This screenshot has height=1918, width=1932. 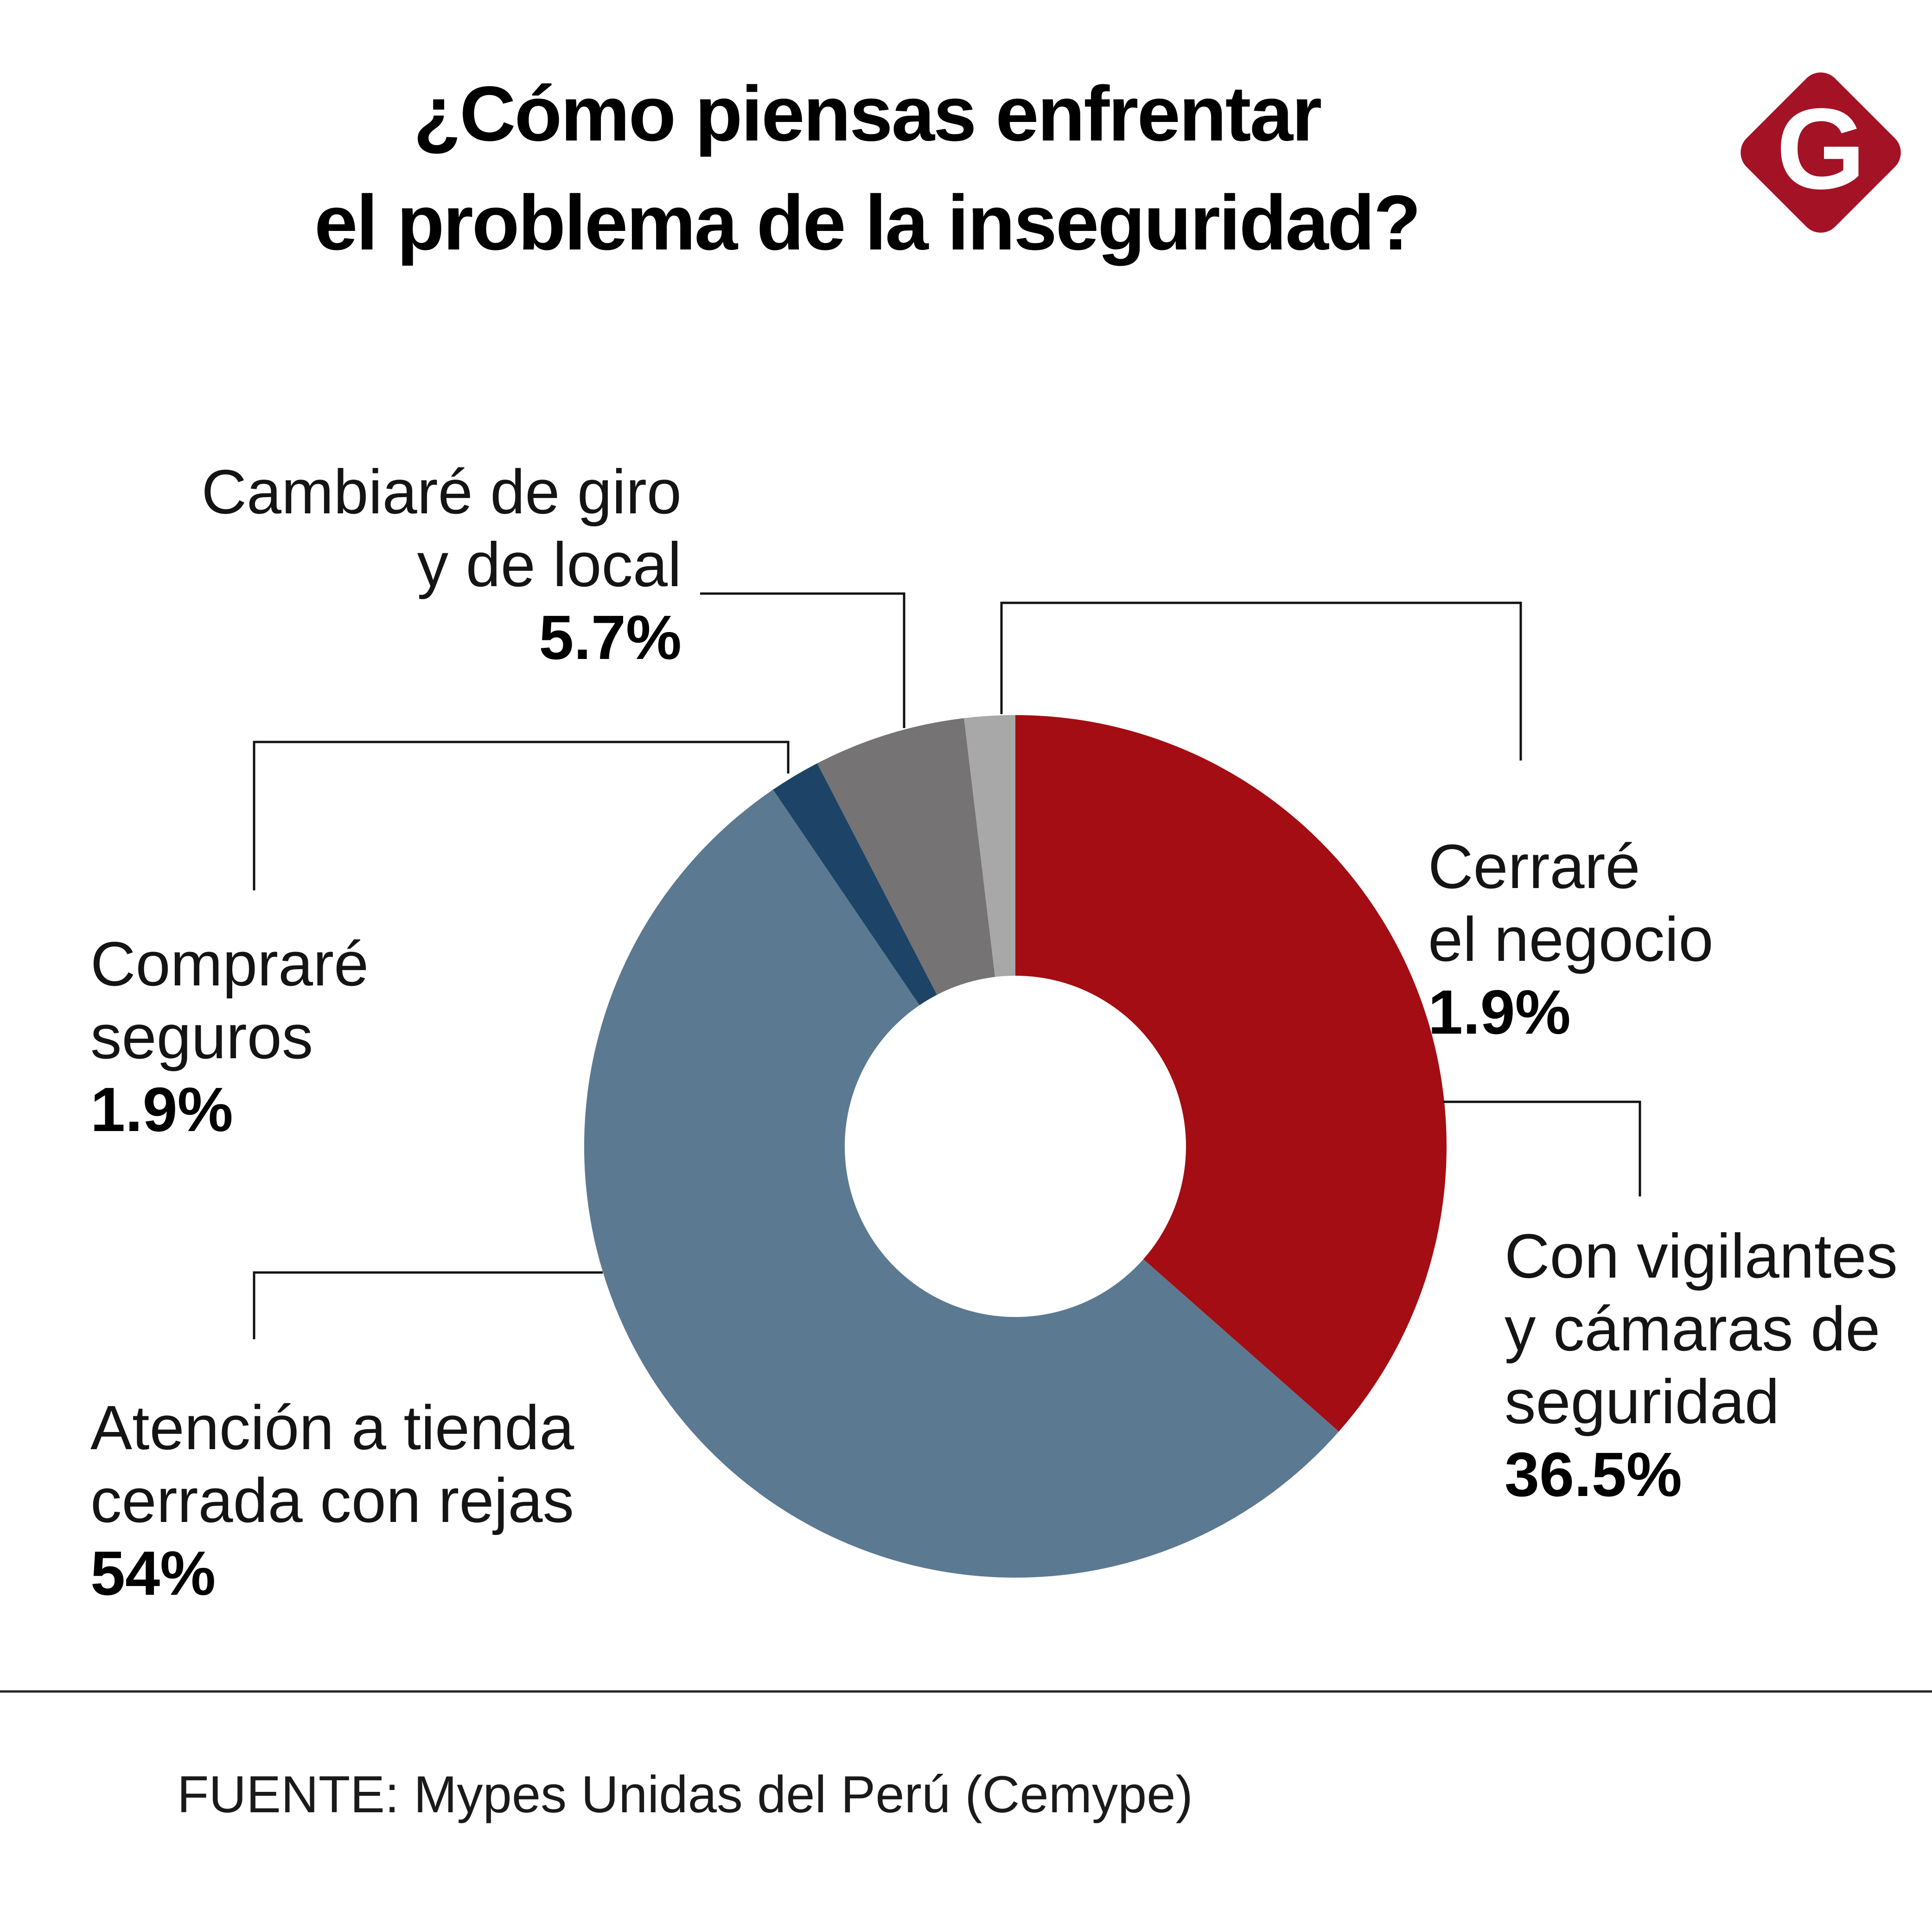 What do you see at coordinates (1261, 681) in the screenshot?
I see `leader-line-cerrare` at bounding box center [1261, 681].